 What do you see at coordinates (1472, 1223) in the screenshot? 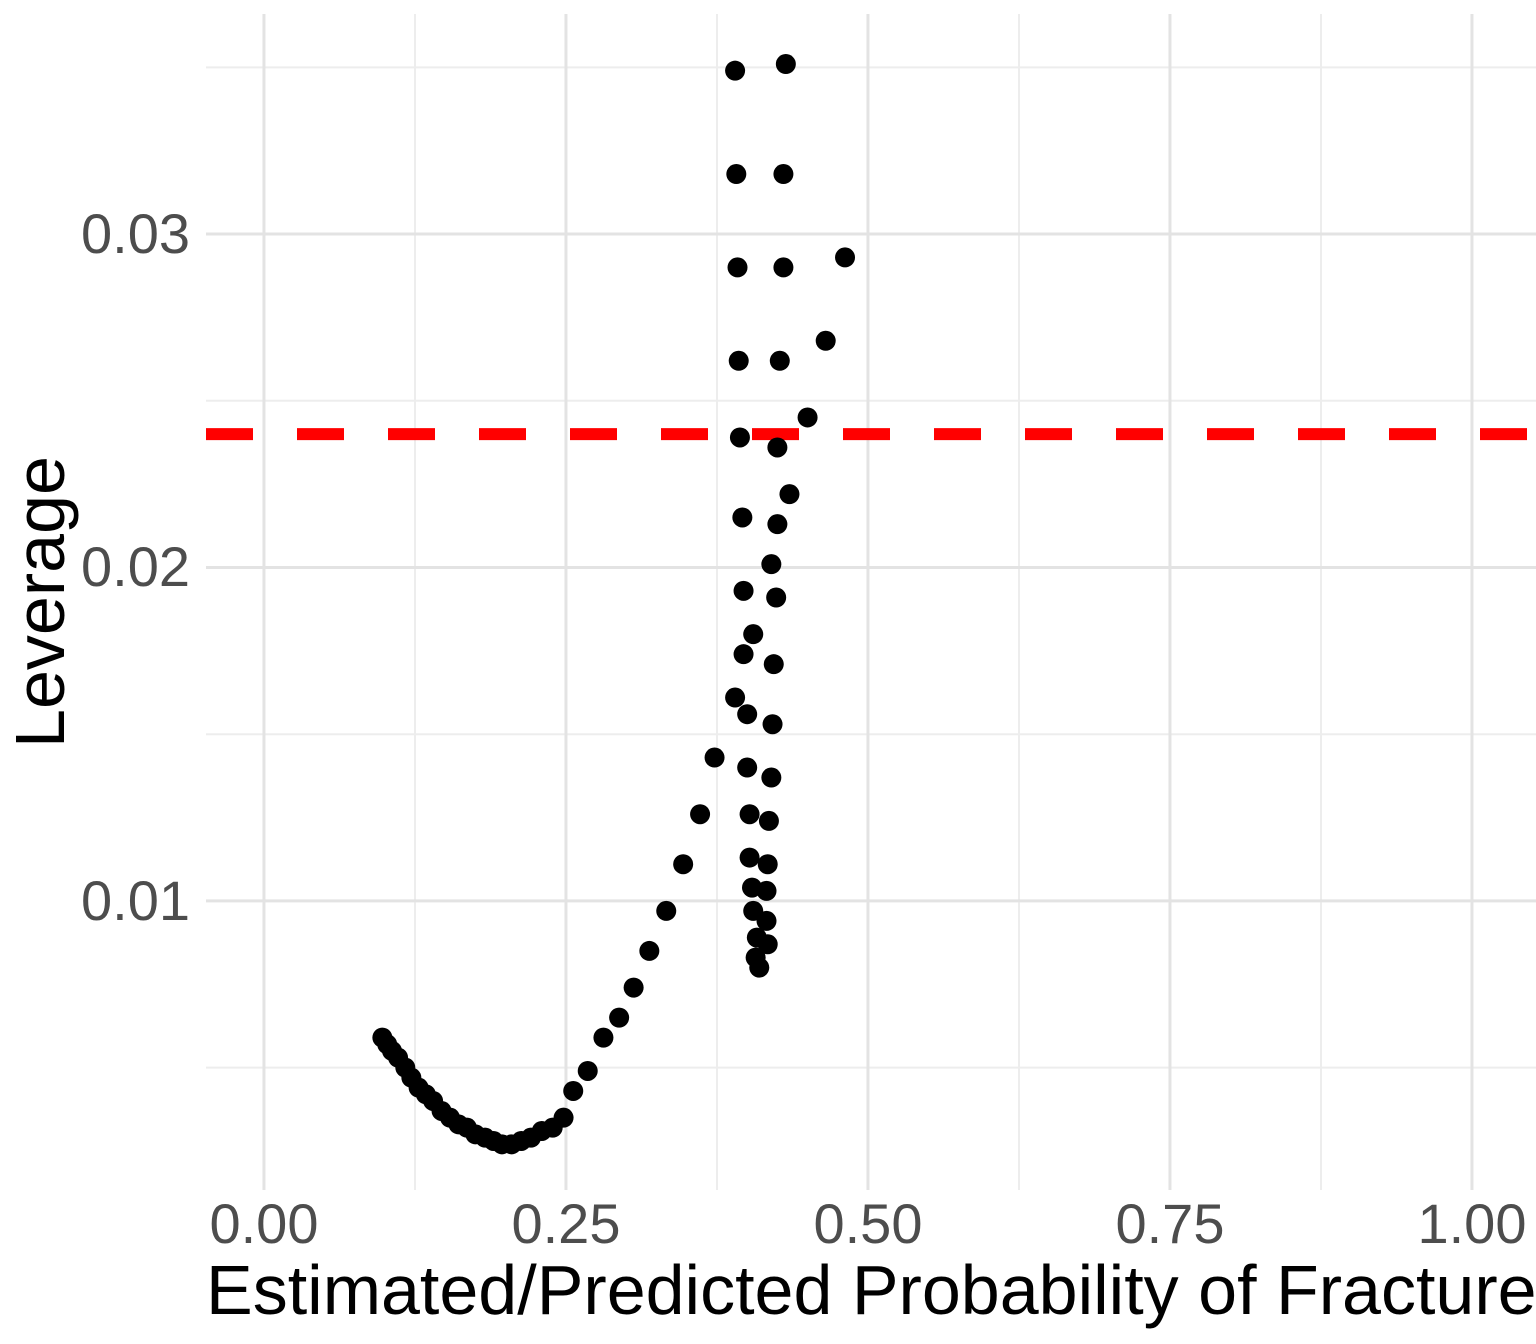
I see `x-tick-label: 1.00` at bounding box center [1472, 1223].